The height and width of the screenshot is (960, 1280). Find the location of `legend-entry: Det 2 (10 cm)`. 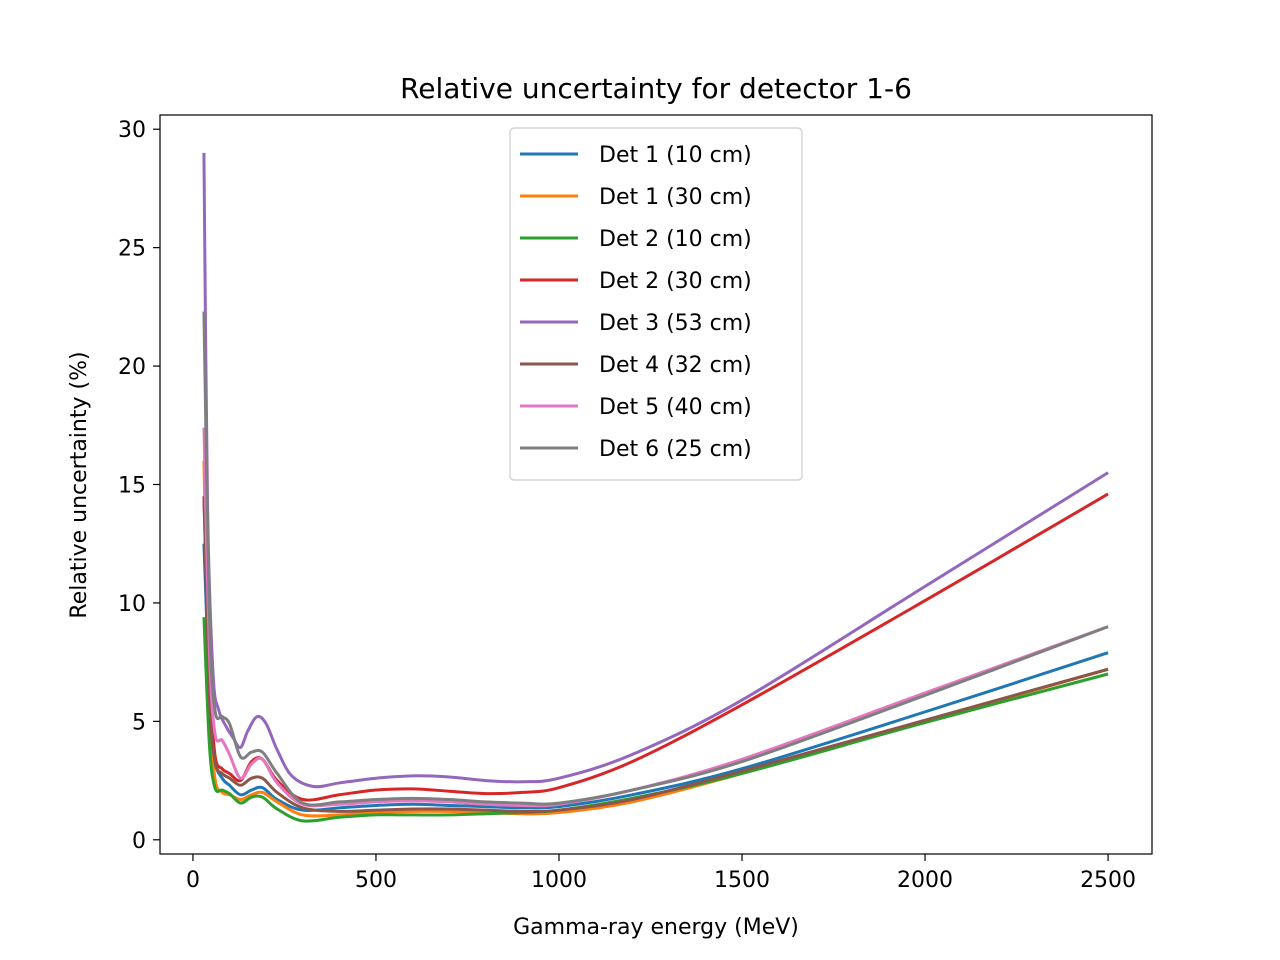

legend-entry: Det 2 (10 cm) is located at coordinates (675, 239).